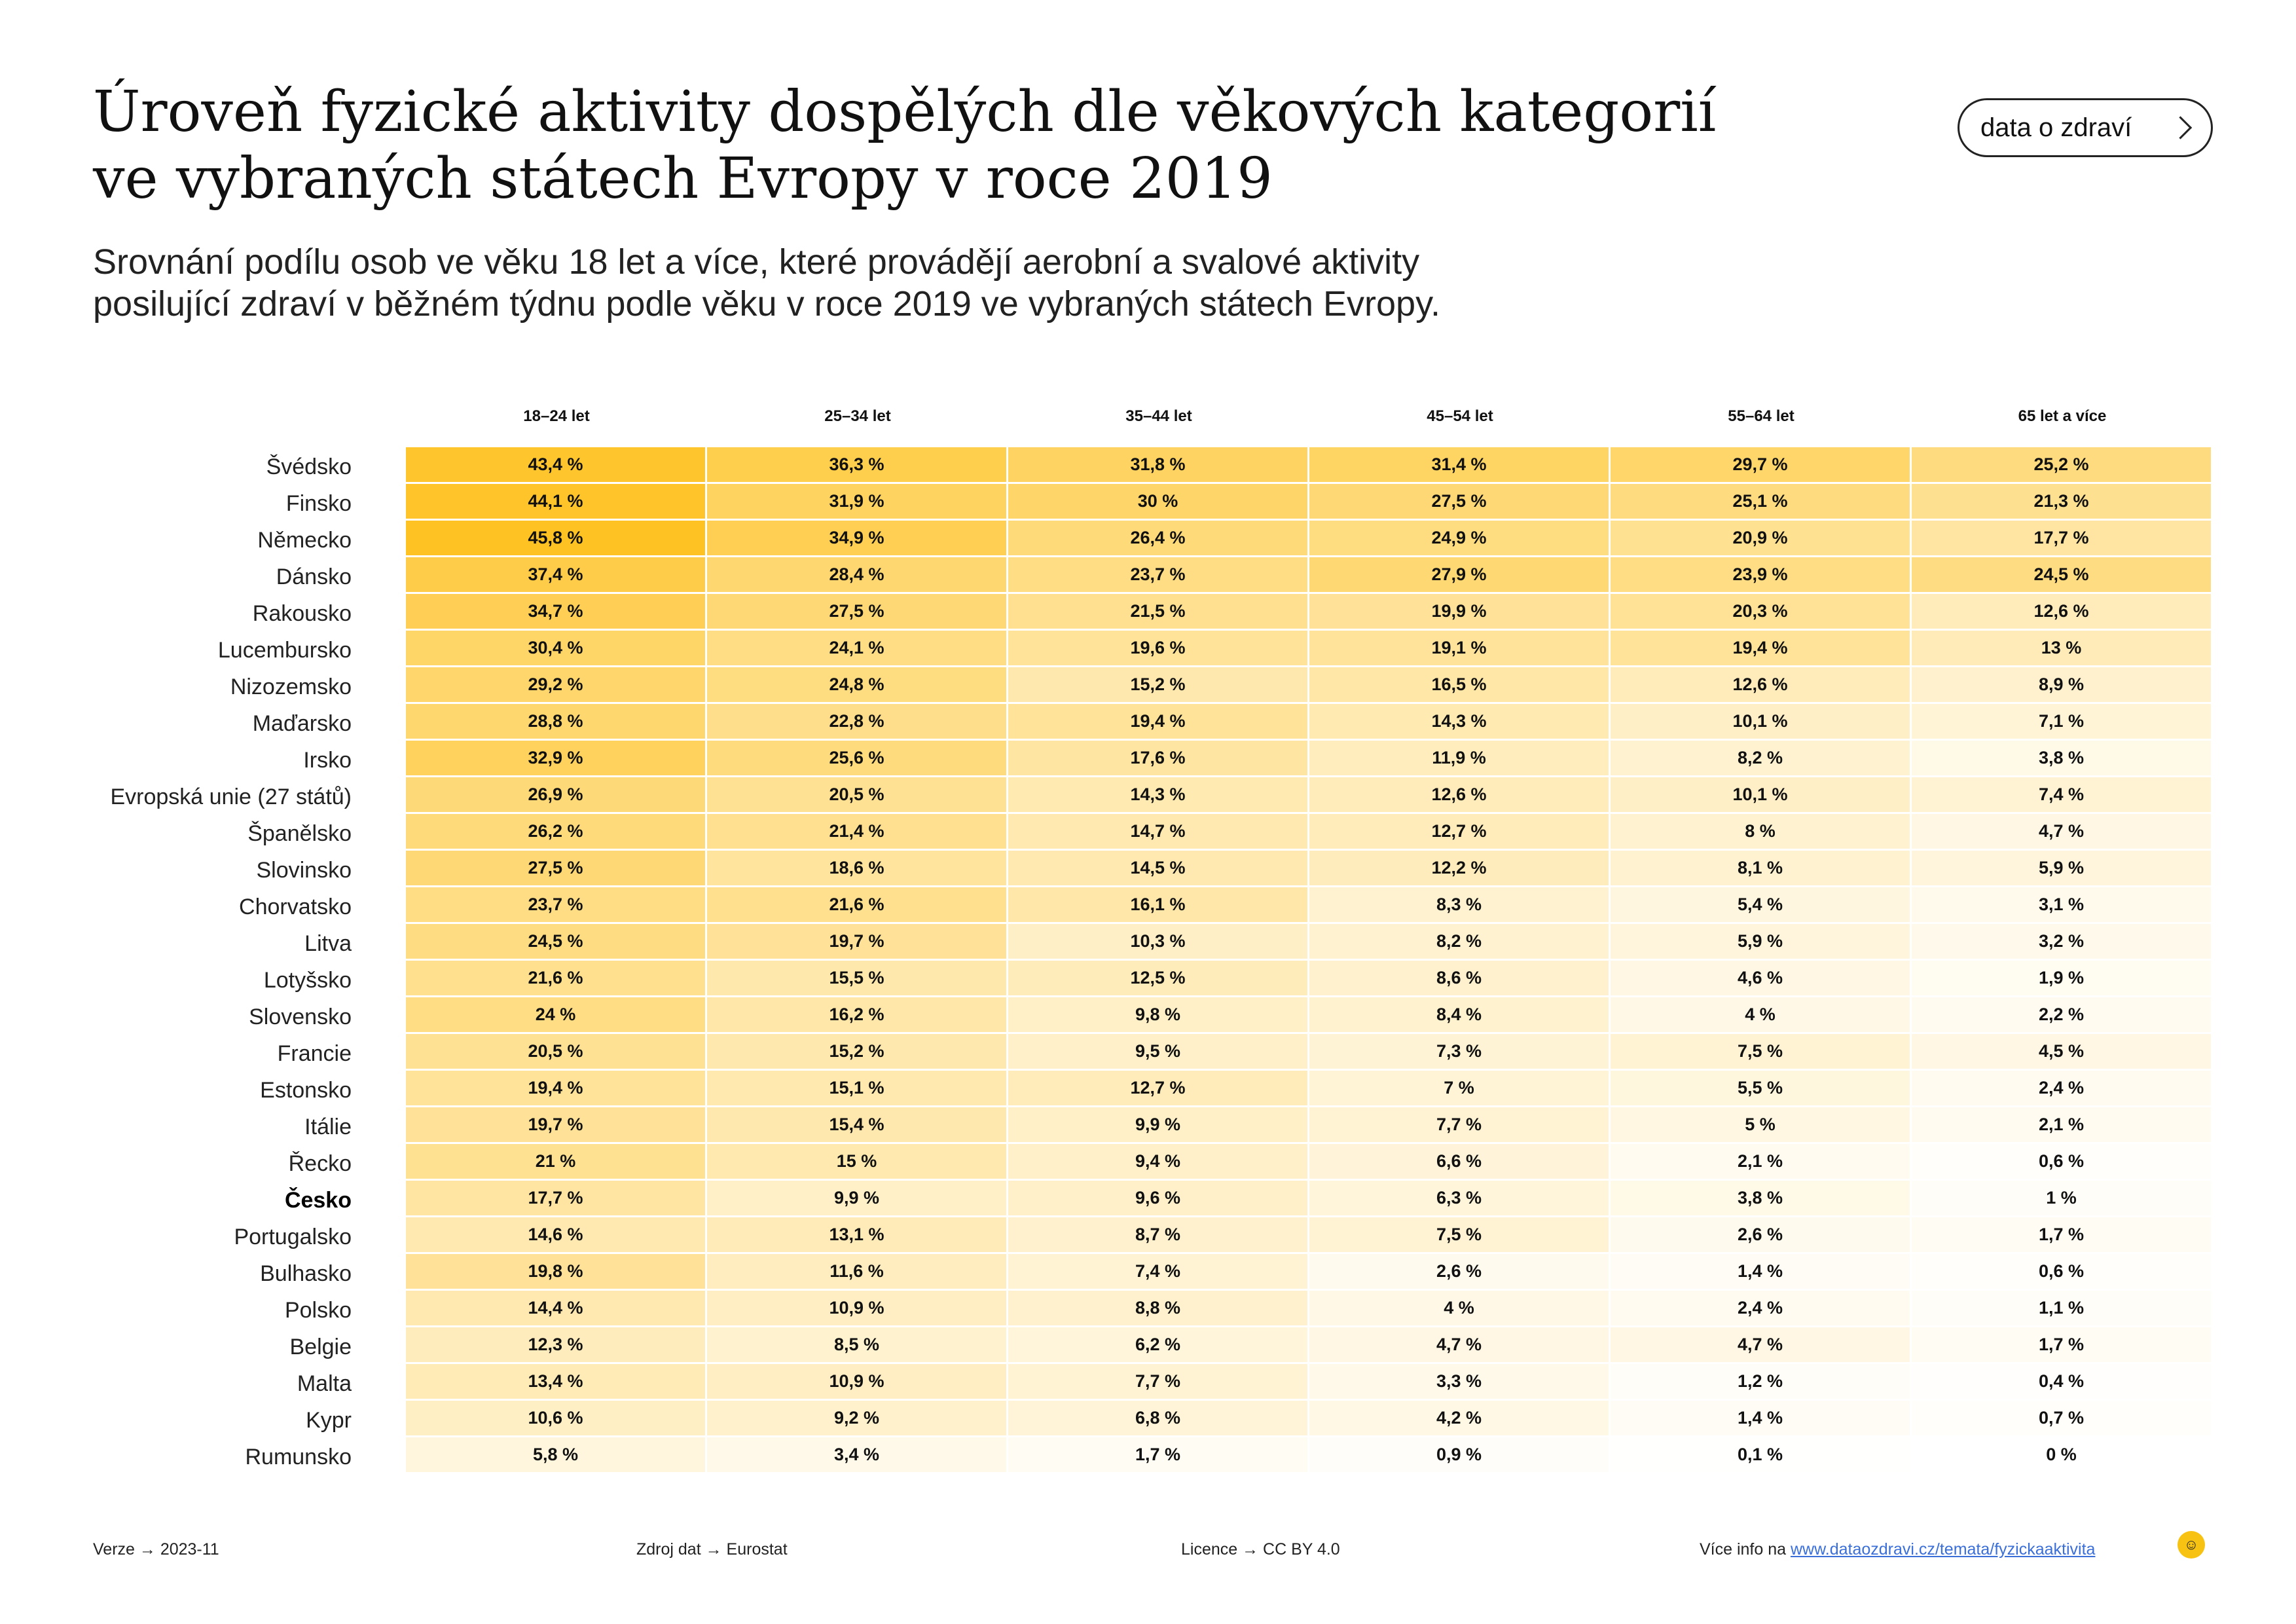 Image resolution: width=2296 pixels, height=1624 pixels. What do you see at coordinates (555, 501) in the screenshot?
I see `heatmap-cell: 44,1 %` at bounding box center [555, 501].